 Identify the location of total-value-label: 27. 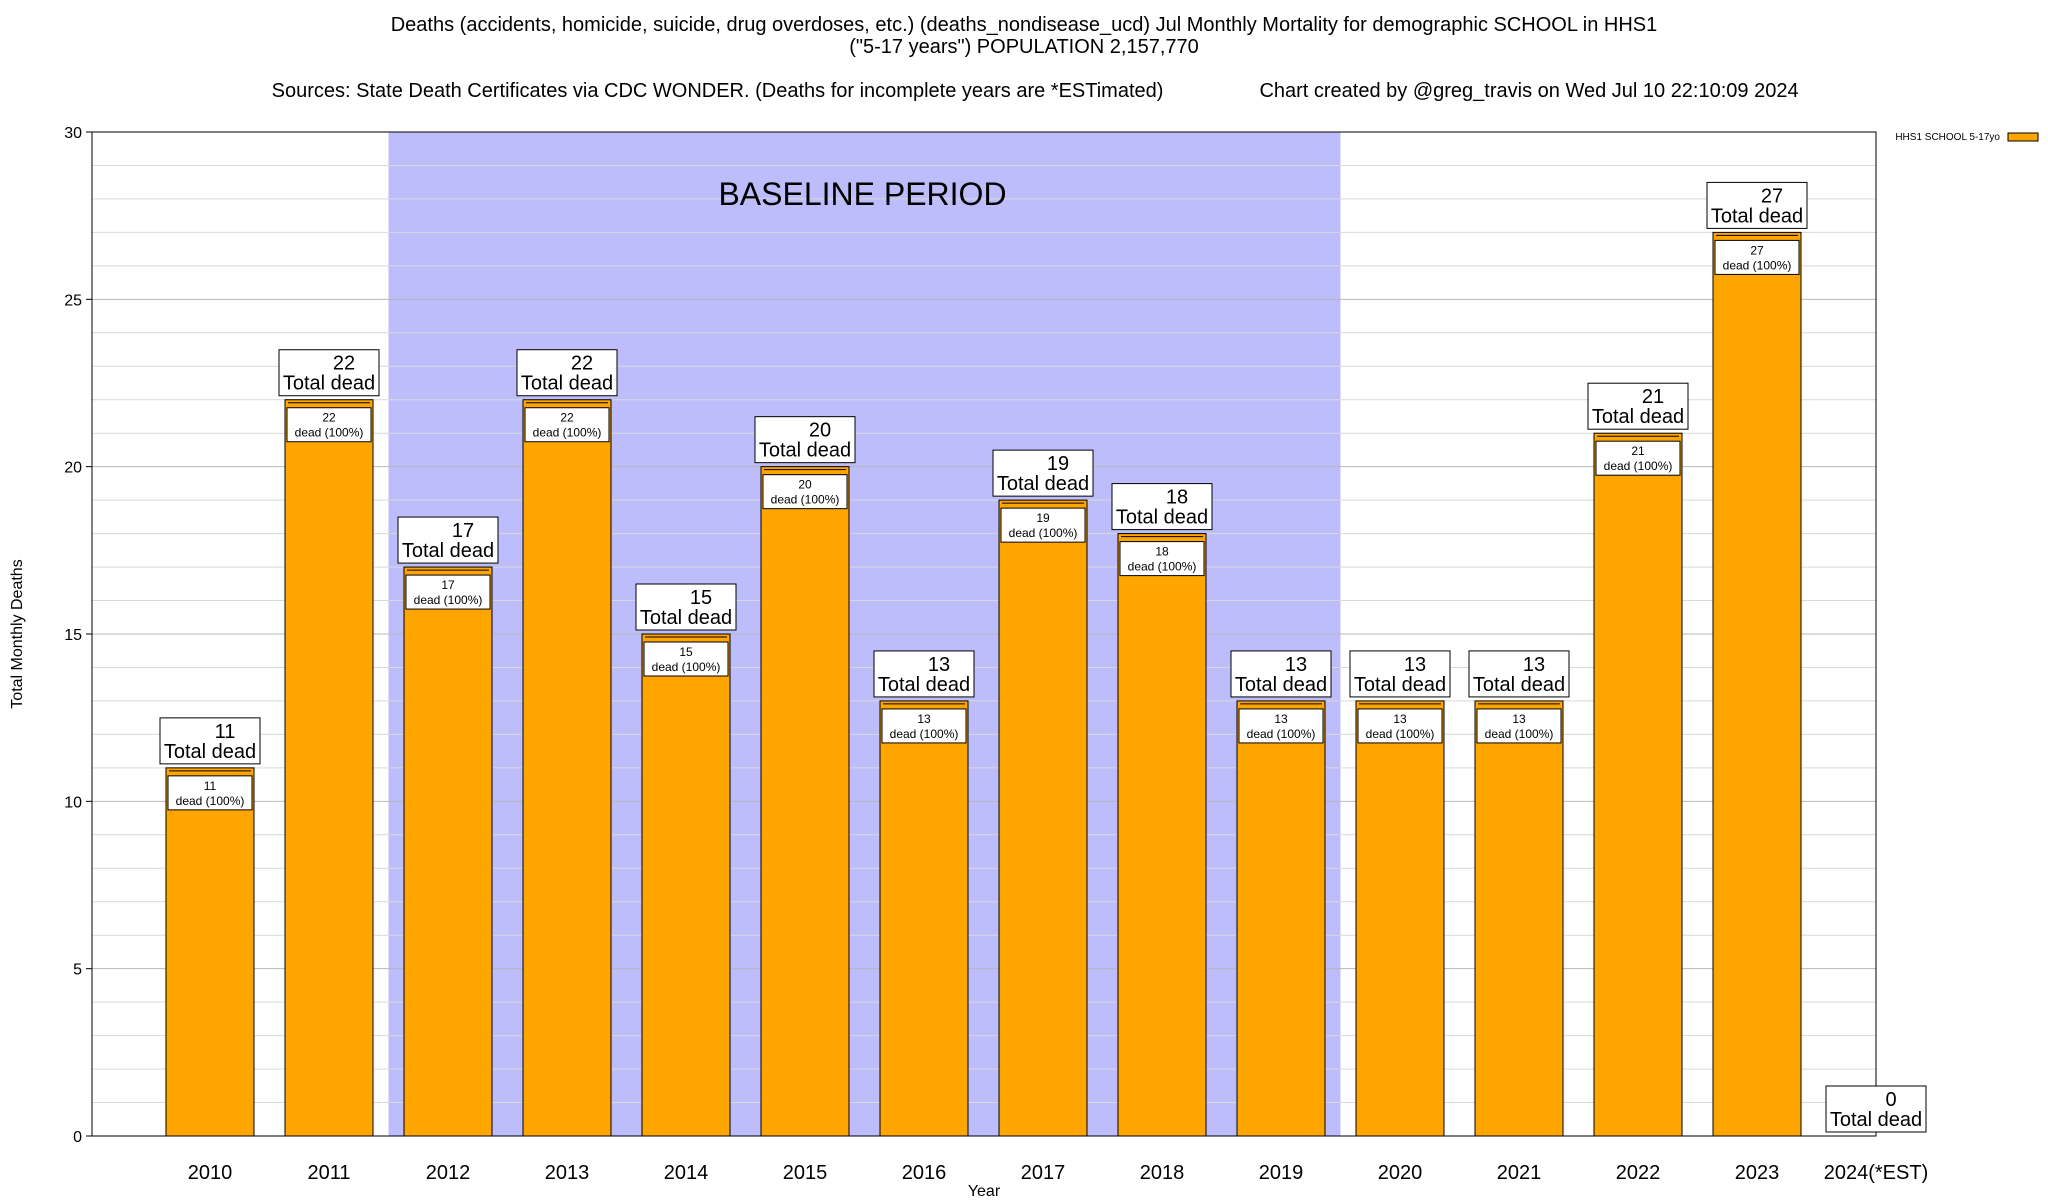
(1772, 196).